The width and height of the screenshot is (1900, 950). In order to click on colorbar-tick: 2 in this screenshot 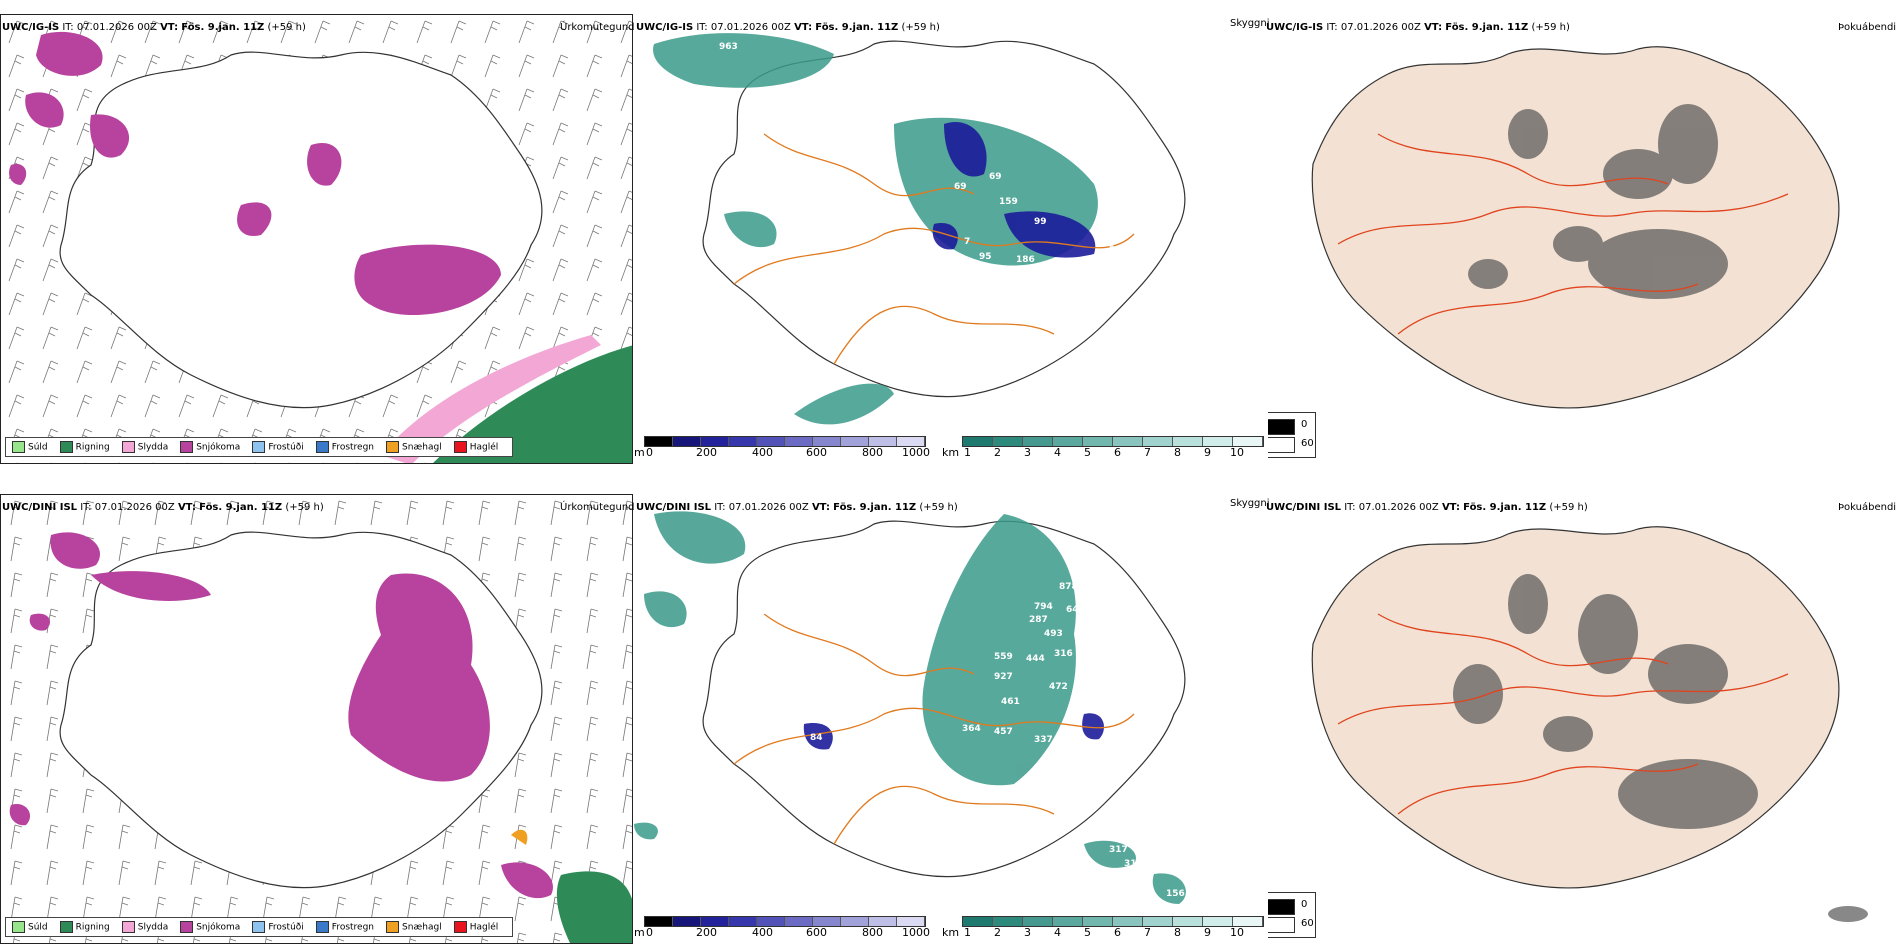, I will do `click(997, 452)`.